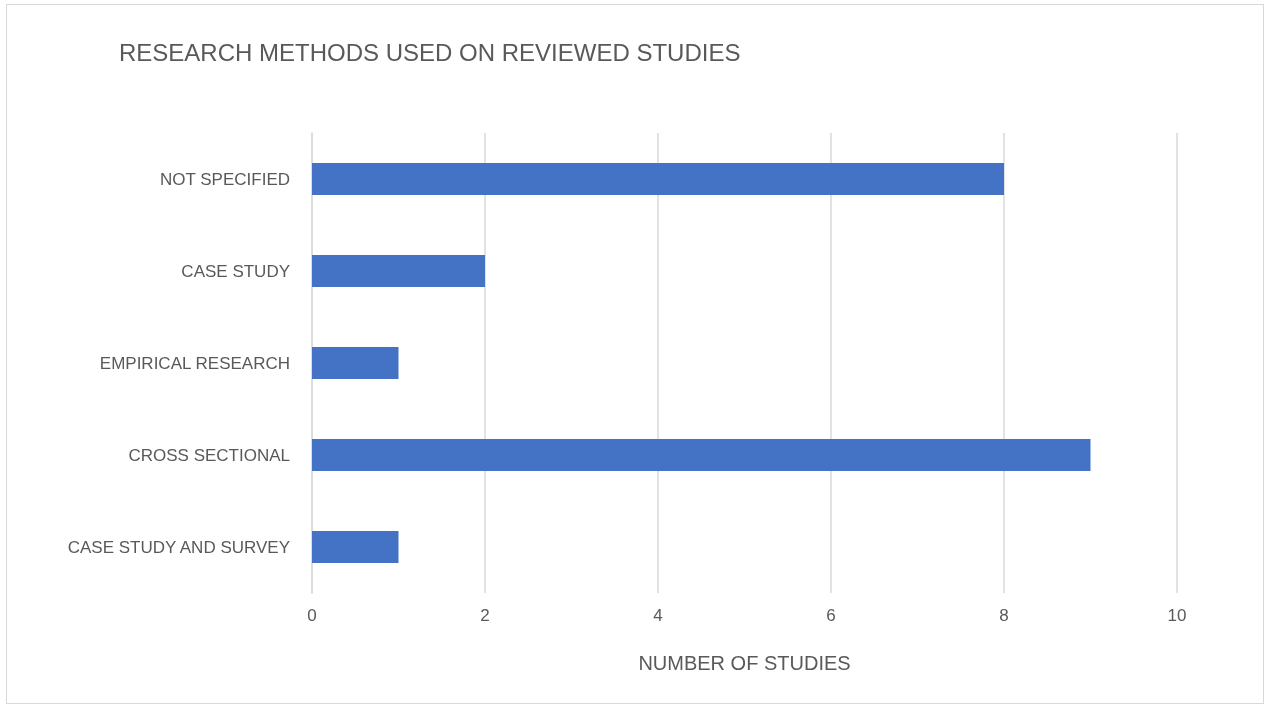 The height and width of the screenshot is (706, 1269). I want to click on x-tick-label: 0, so click(312, 615).